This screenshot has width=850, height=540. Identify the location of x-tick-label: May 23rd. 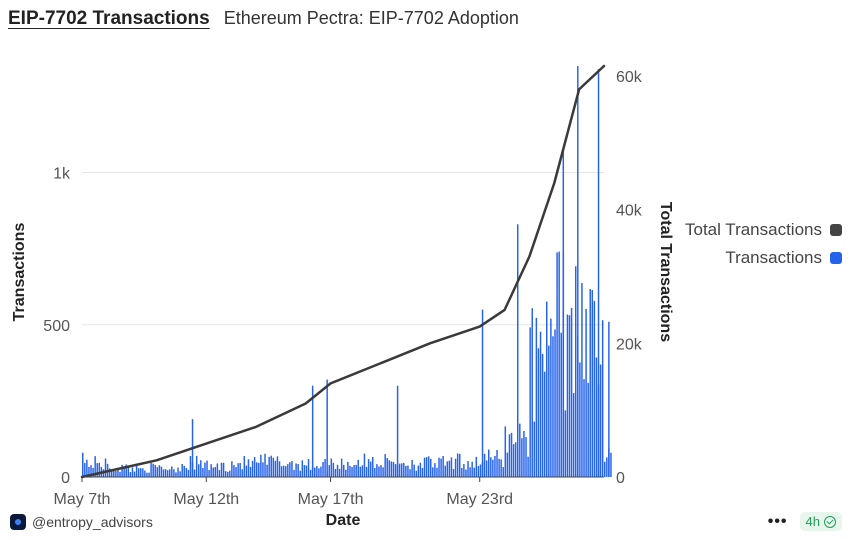
(479, 499).